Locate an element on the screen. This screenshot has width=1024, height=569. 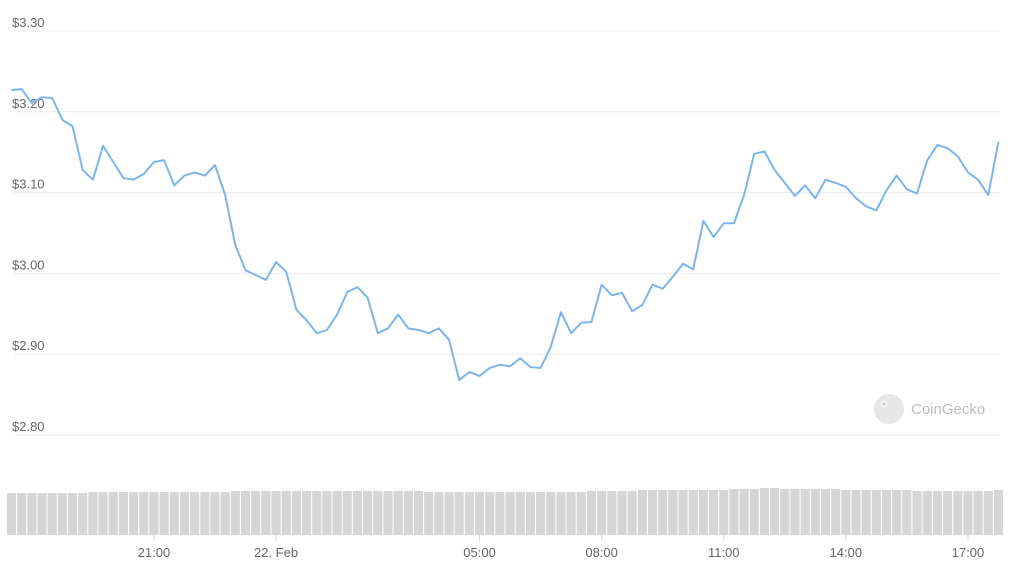
x-tick-label: 11:00 is located at coordinates (724, 552).